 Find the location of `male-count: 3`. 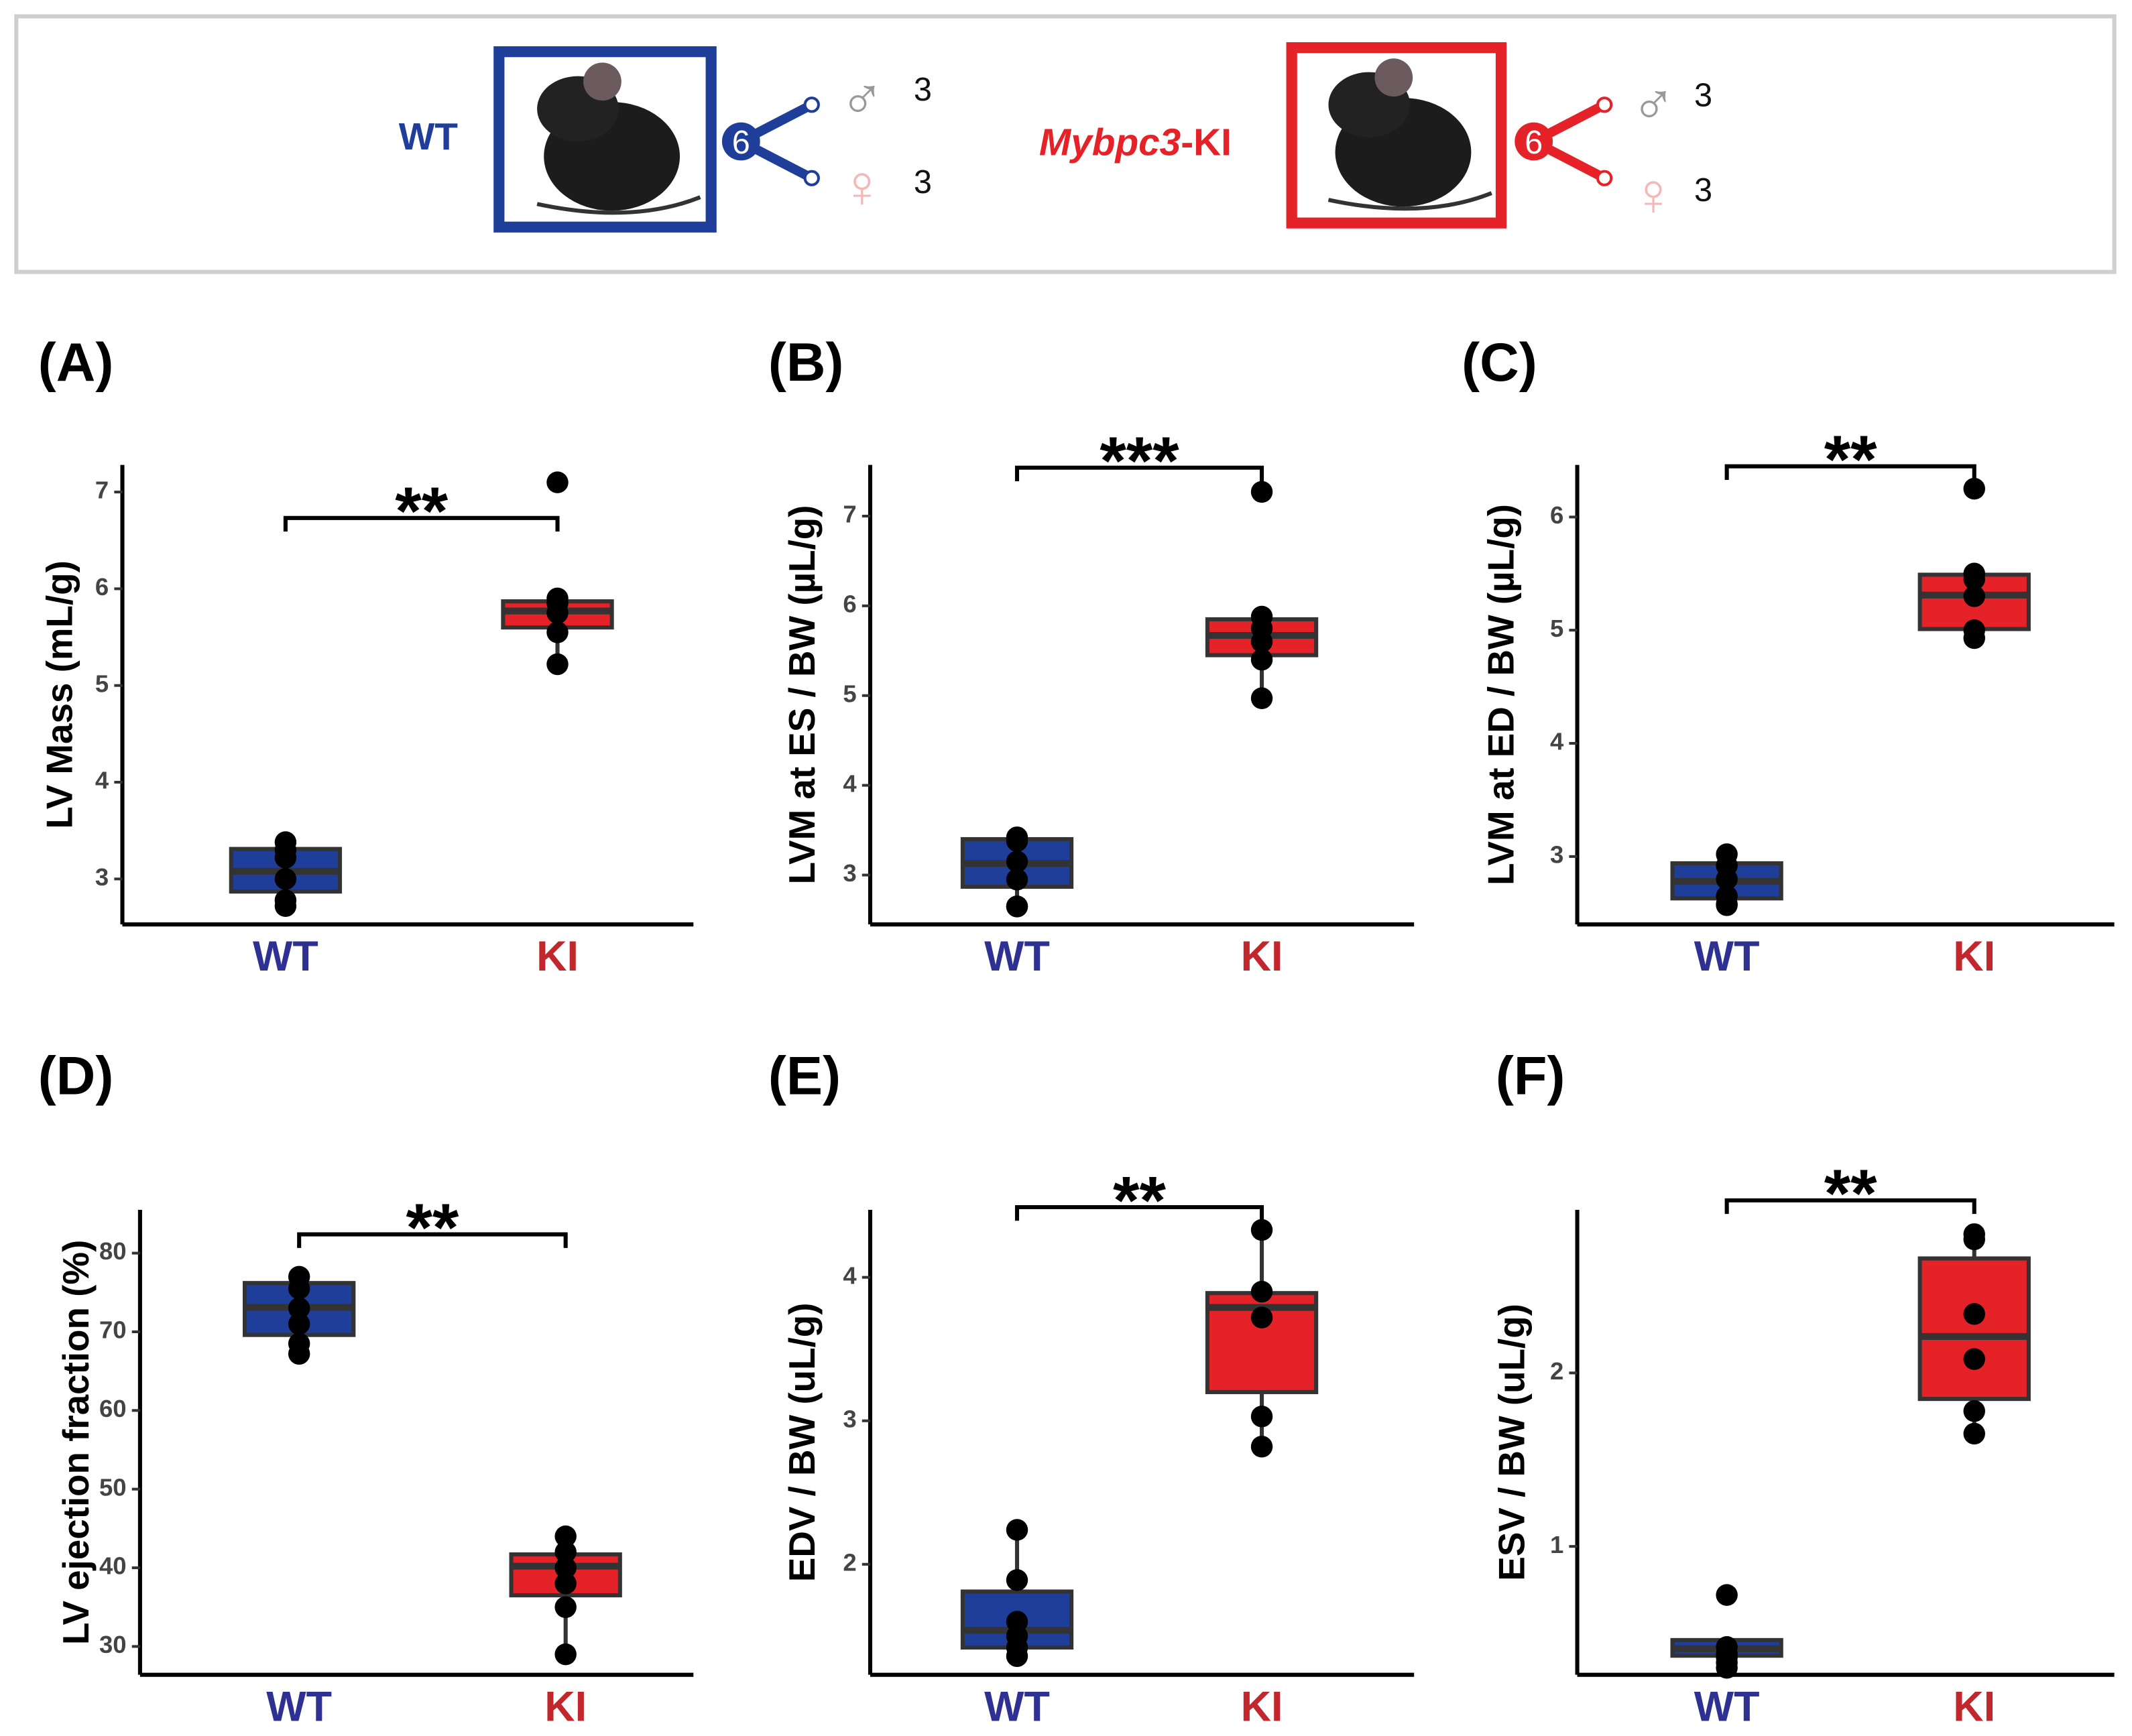

male-count: 3 is located at coordinates (1703, 95).